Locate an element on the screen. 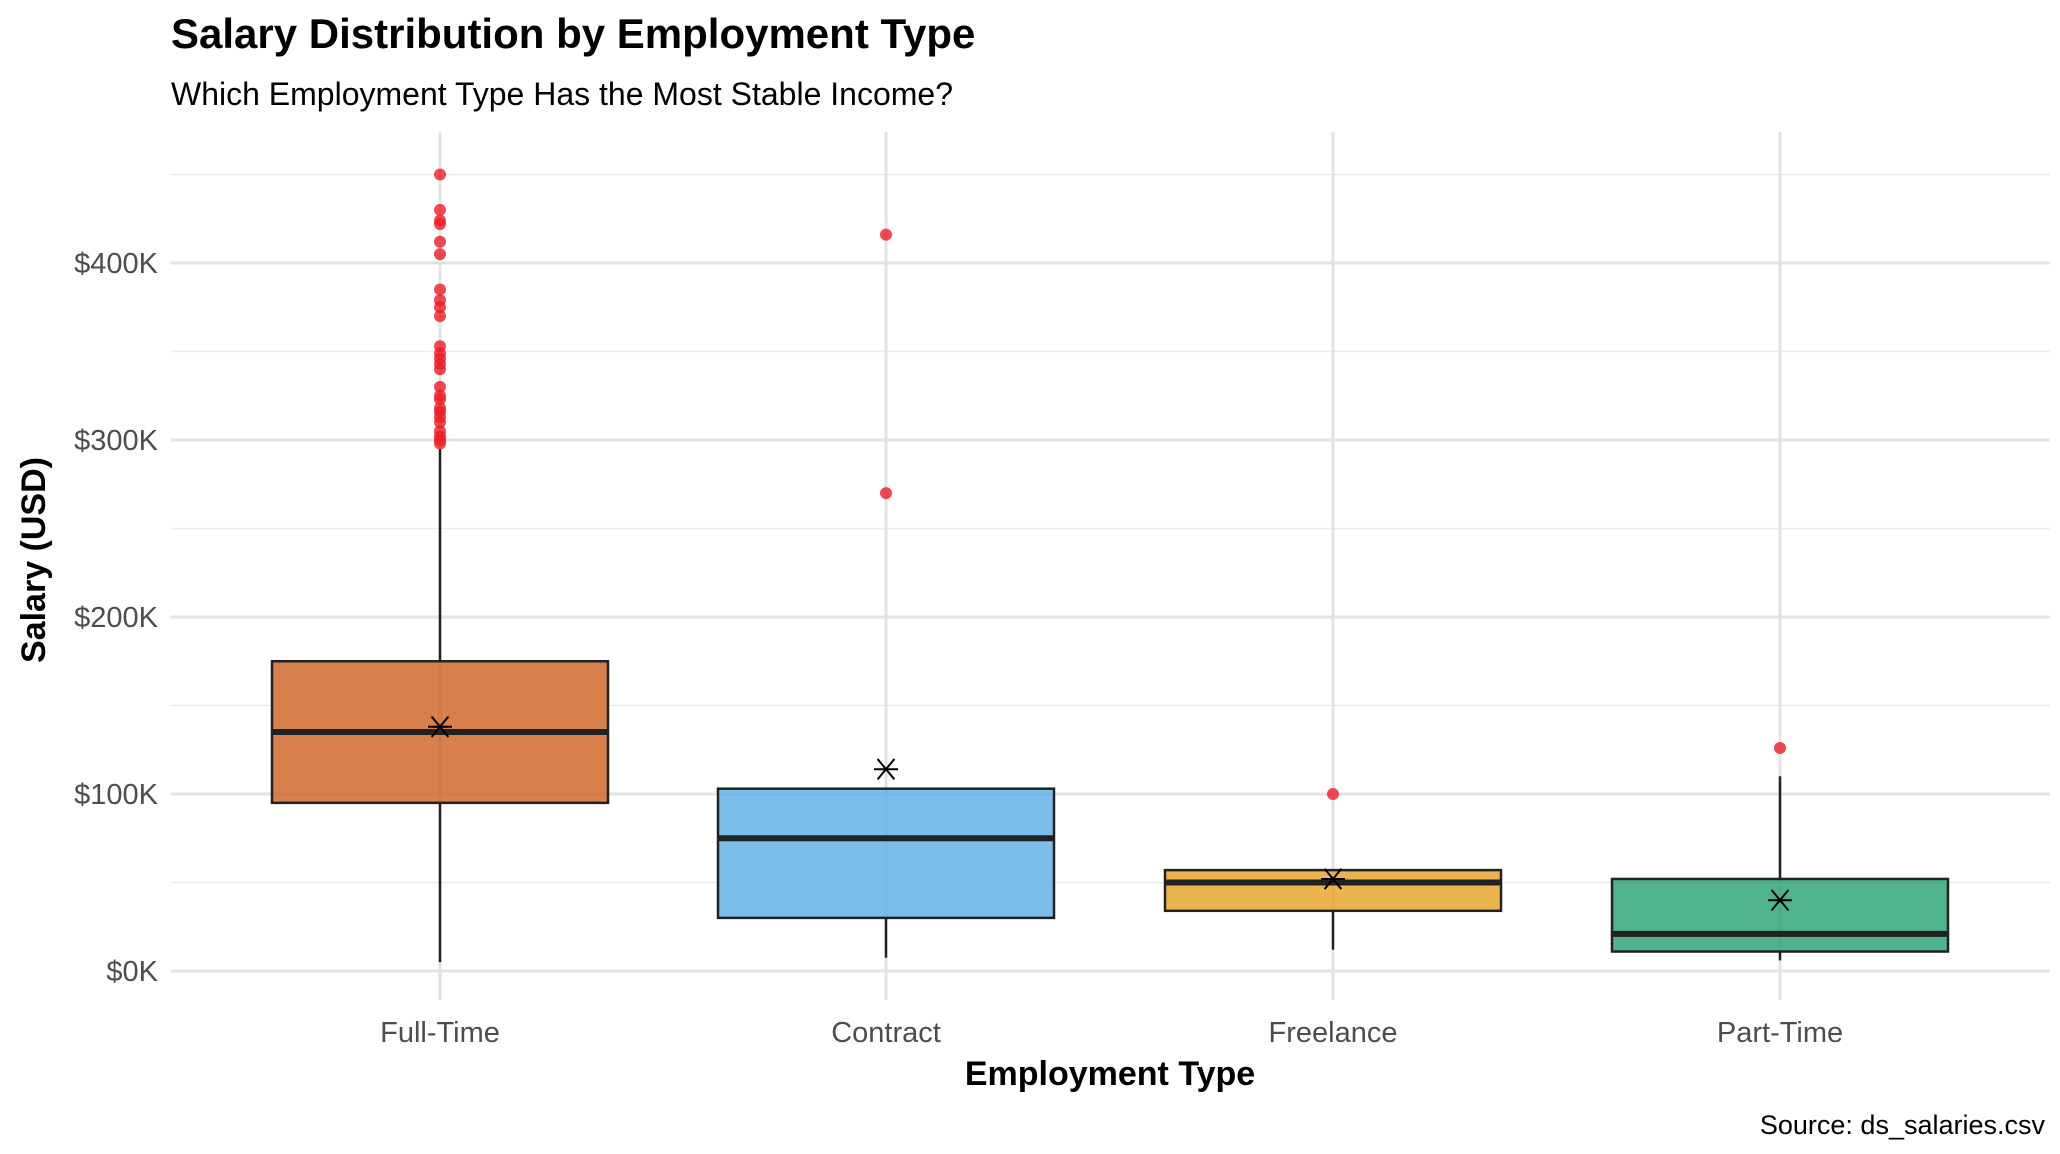 This screenshot has height=1154, width=2060. x-tick-label: Contract is located at coordinates (886, 1033).